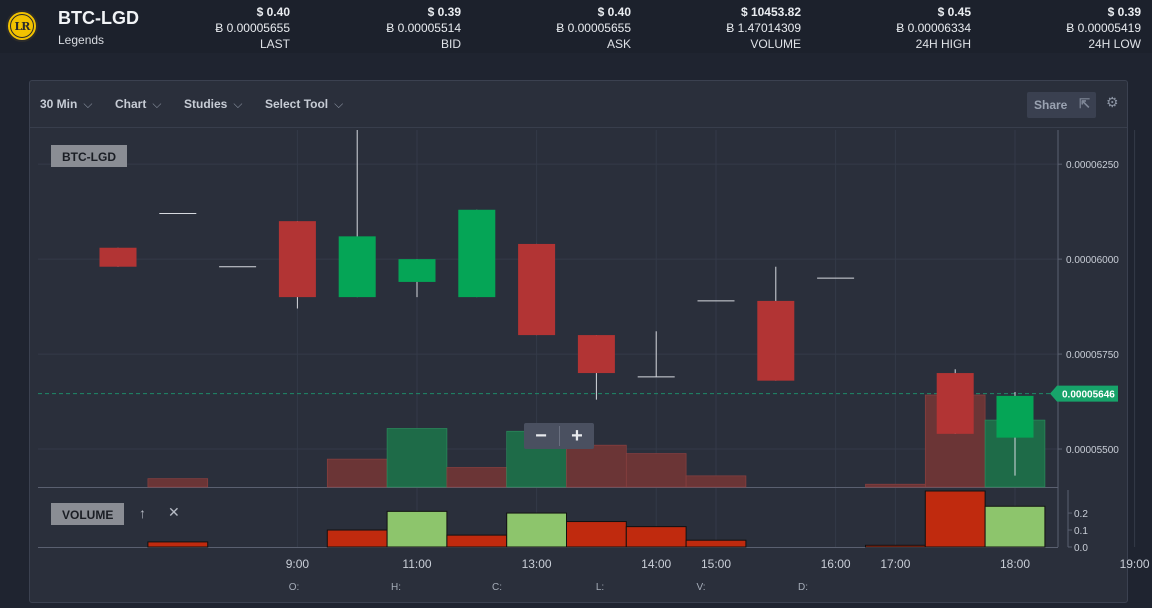  What do you see at coordinates (1092, 165) in the screenshot?
I see `price-tick-label: 0.00006250` at bounding box center [1092, 165].